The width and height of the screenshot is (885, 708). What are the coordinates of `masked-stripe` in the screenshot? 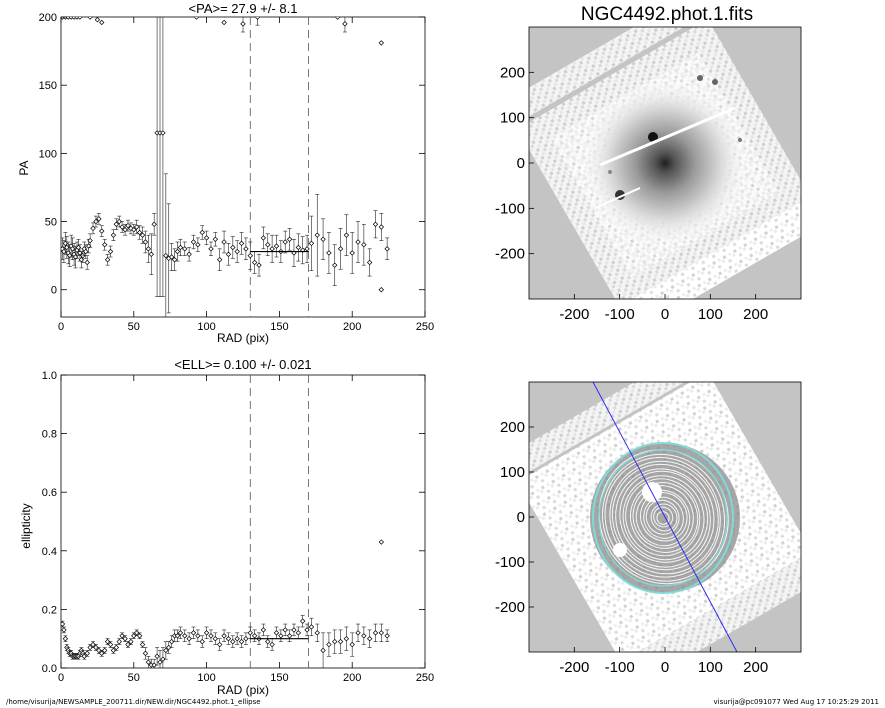 It's located at (667, 136).